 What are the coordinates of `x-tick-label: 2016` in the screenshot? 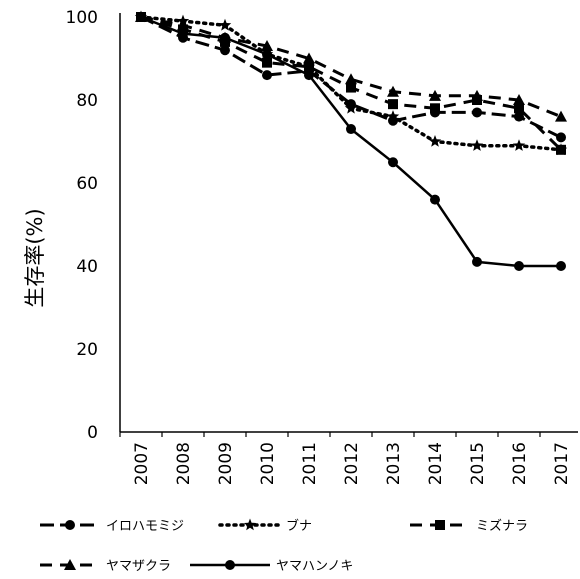 It's located at (520, 463).